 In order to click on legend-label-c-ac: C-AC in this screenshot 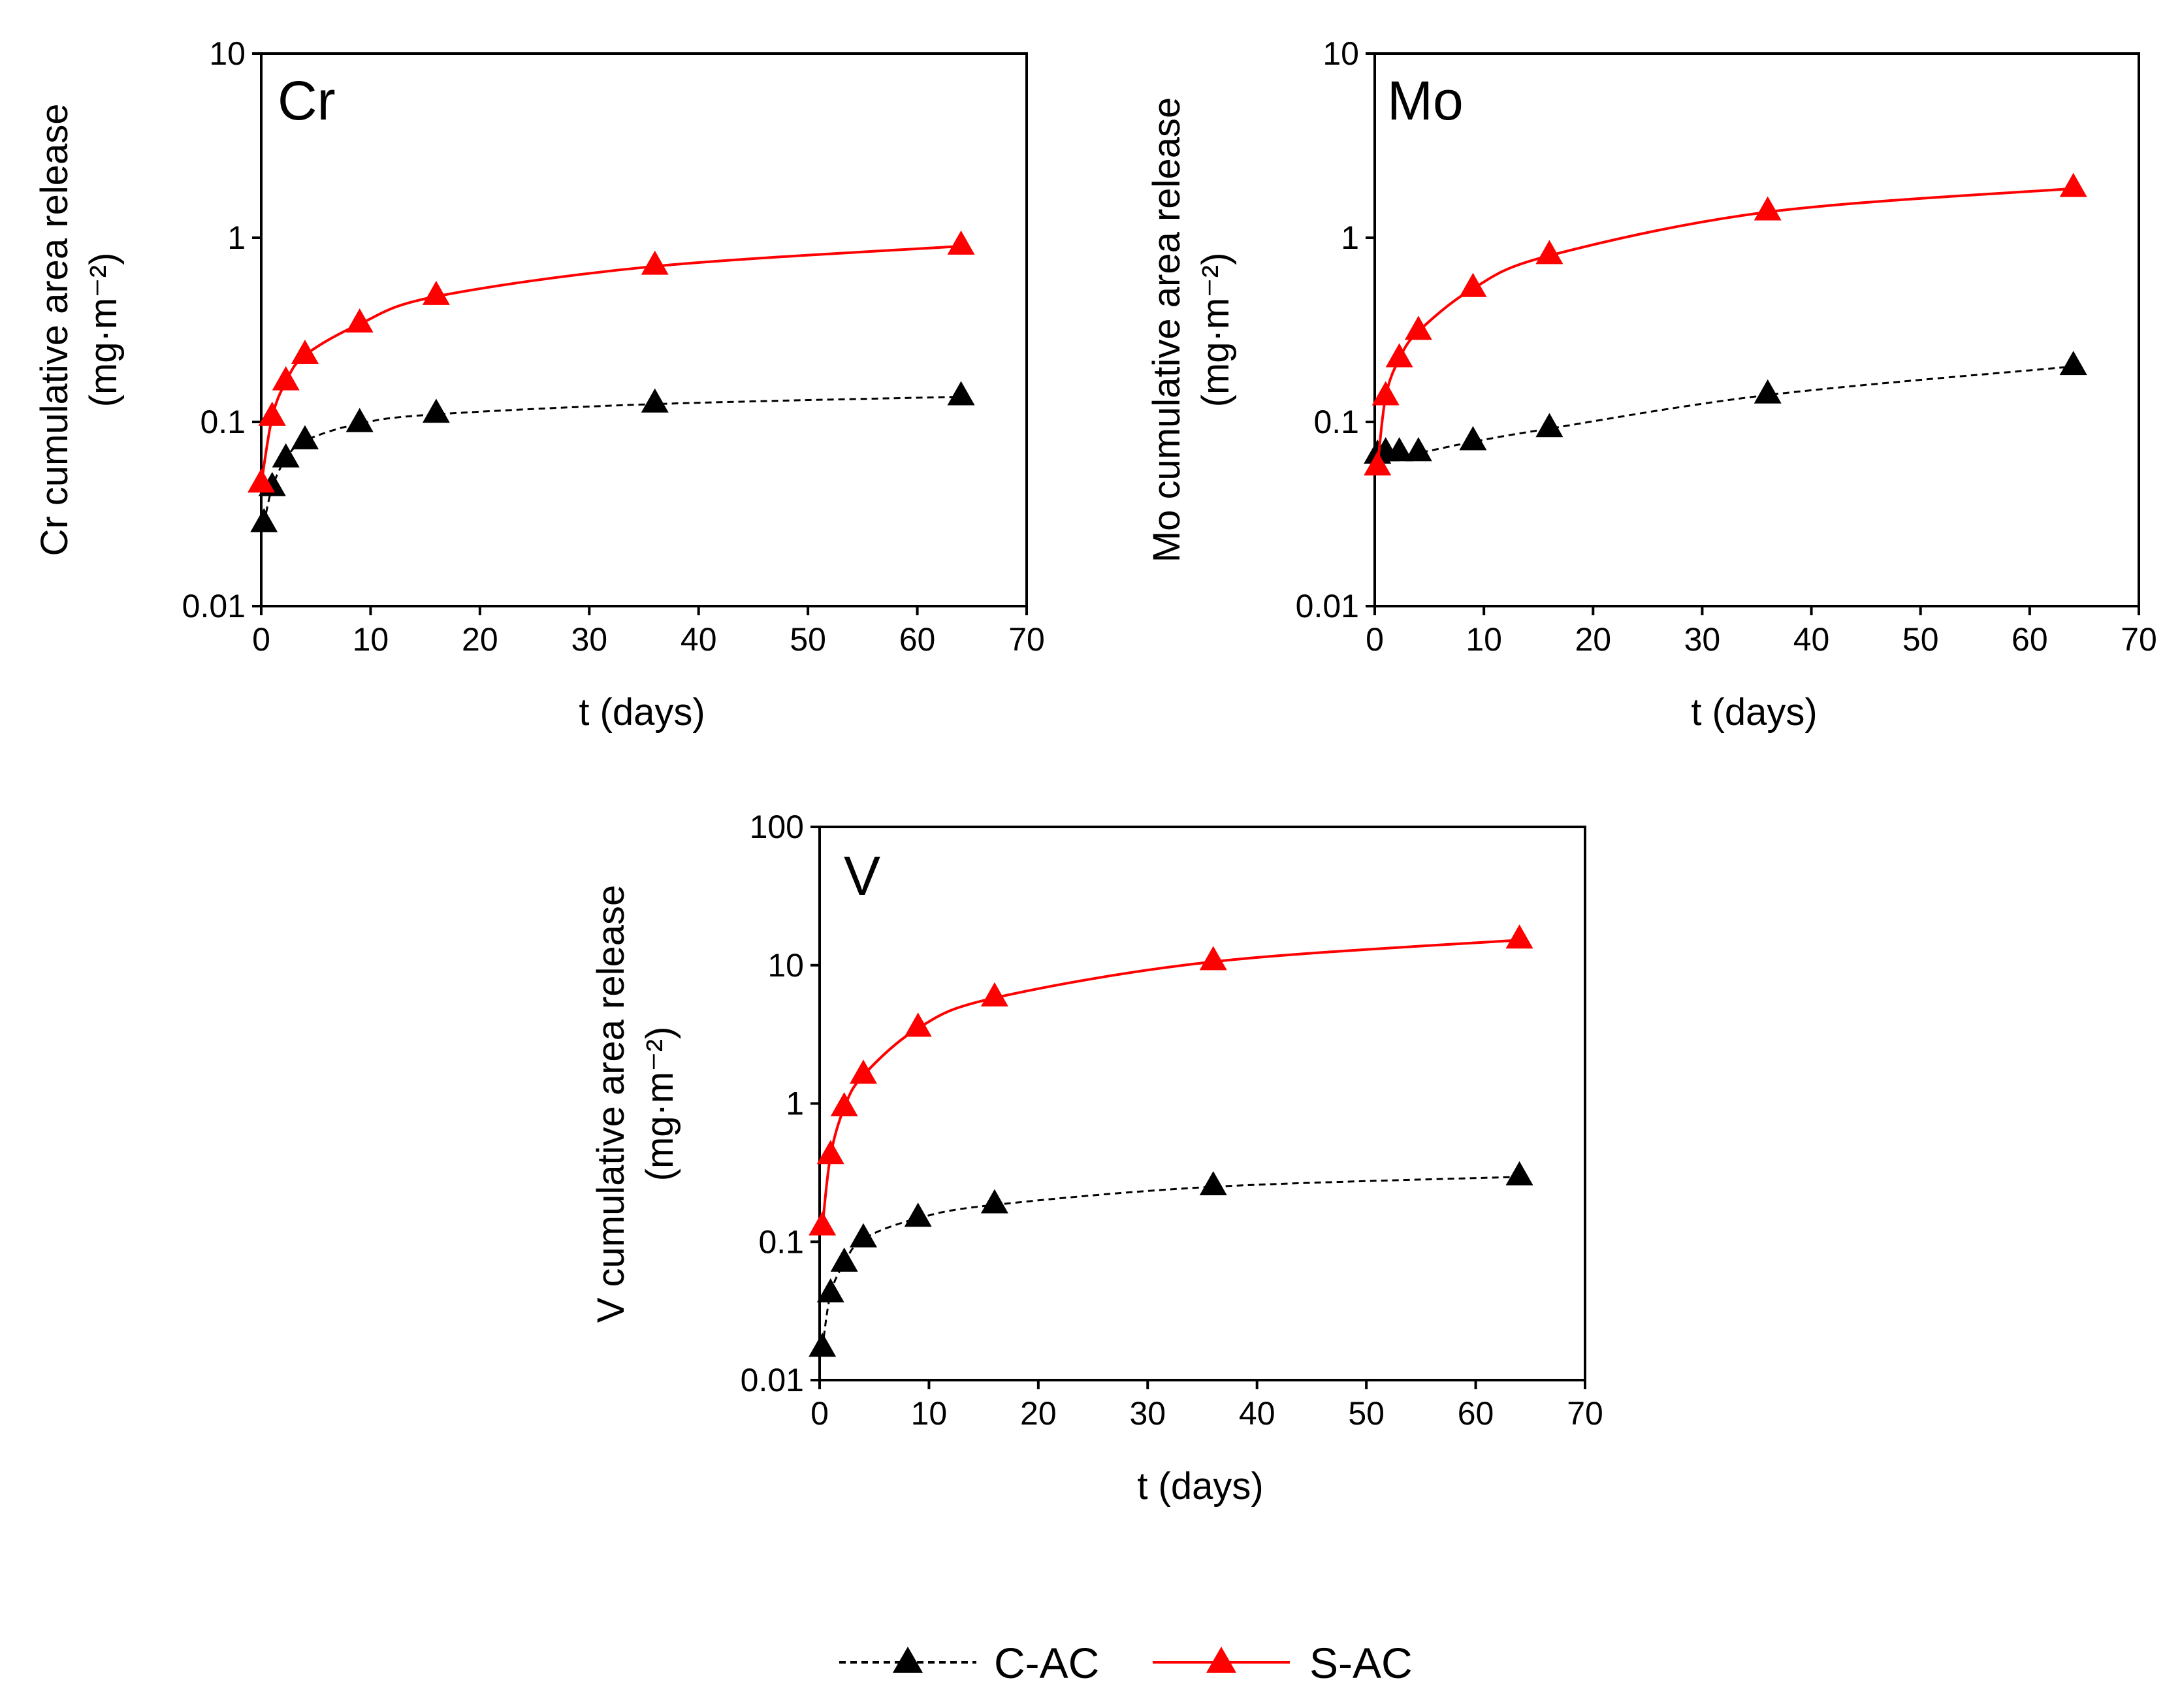, I will do `click(1046, 1663)`.